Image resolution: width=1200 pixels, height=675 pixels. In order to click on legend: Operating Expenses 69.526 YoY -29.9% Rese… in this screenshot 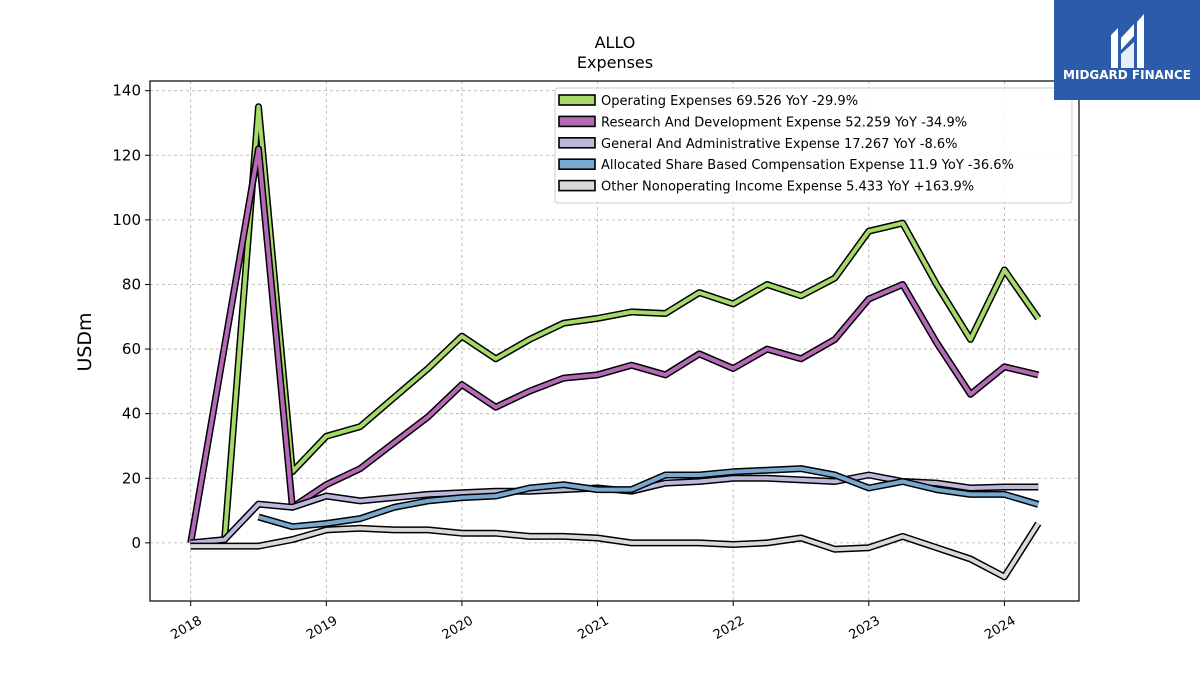, I will do `click(813, 145)`.